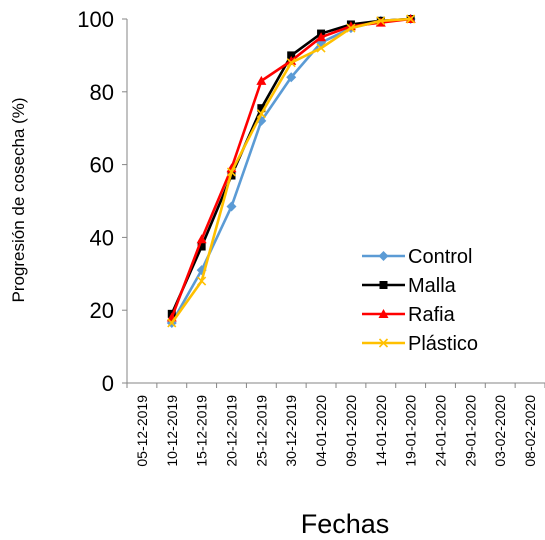 The width and height of the screenshot is (545, 540). I want to click on legend-label: Control, so click(440, 257).